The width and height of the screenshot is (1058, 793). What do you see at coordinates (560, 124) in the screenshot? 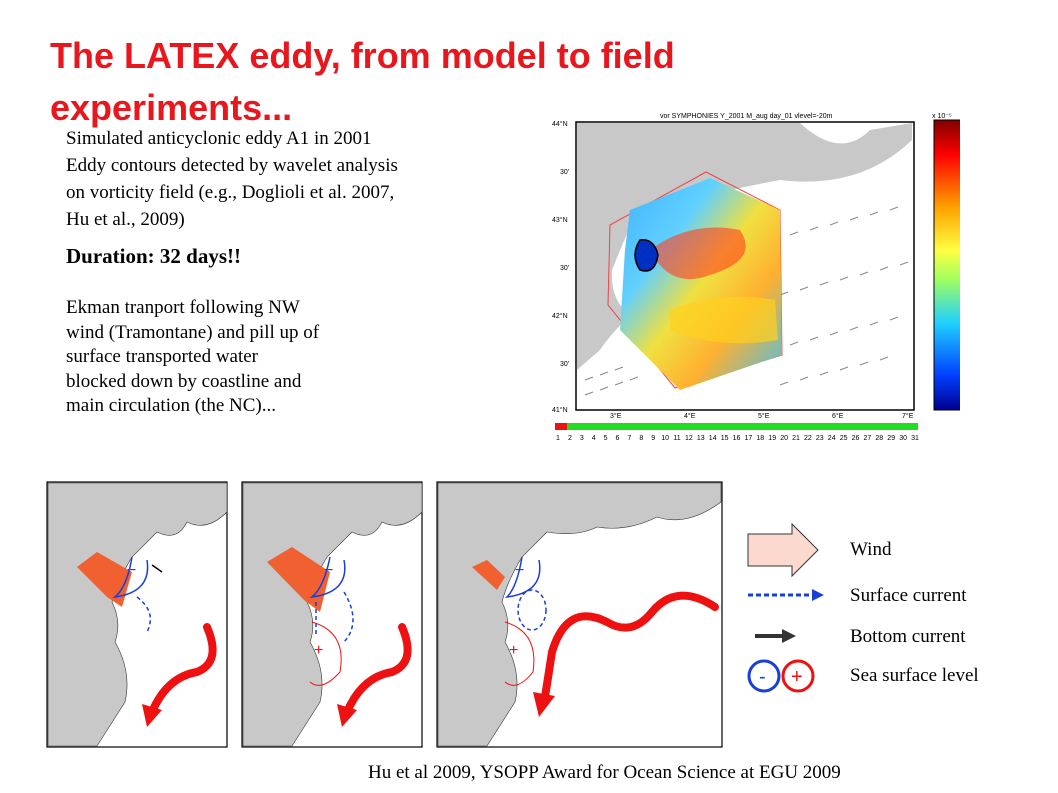
I see `lat-label: 44°N` at bounding box center [560, 124].